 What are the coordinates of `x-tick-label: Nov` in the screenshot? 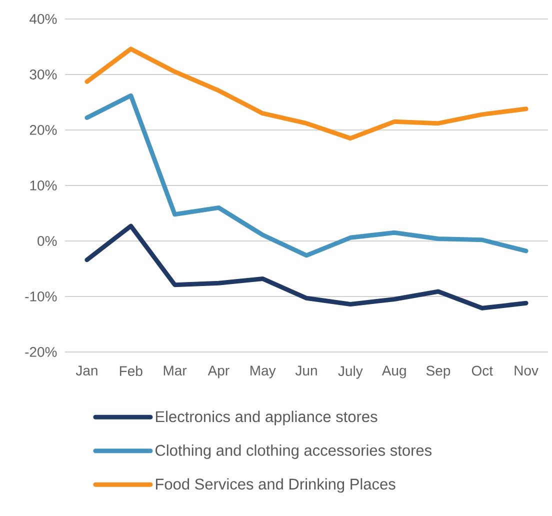 It's located at (526, 371).